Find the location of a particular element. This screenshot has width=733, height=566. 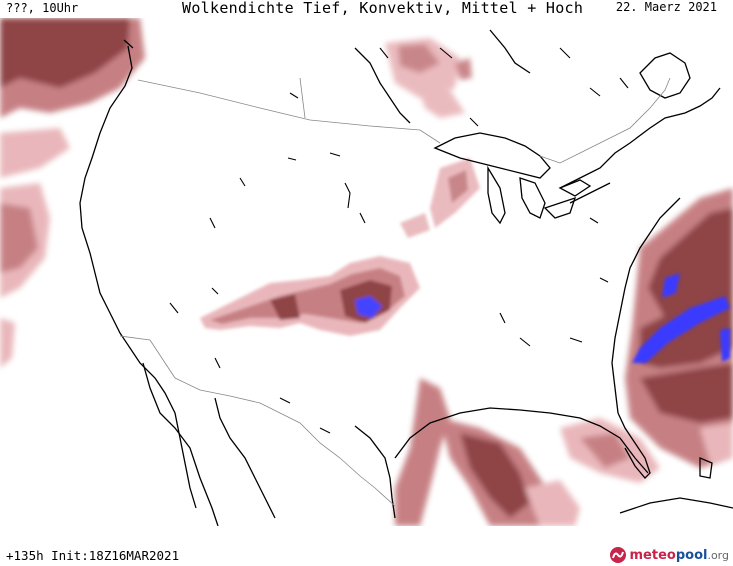

meteopool-logo: meteopool.org is located at coordinates (669, 555).